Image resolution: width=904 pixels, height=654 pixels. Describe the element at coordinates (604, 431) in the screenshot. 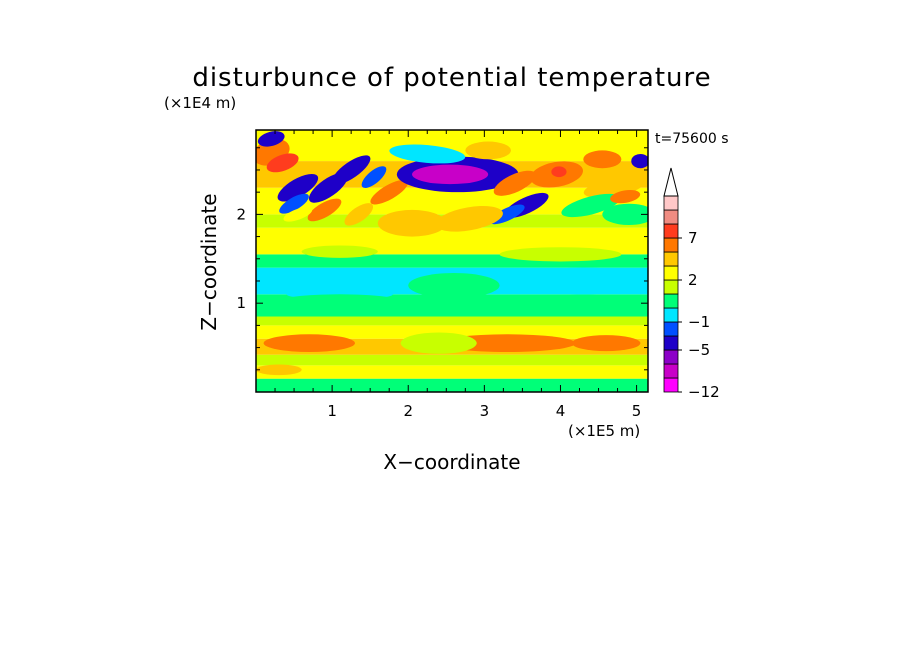

I see `x-axis-unit: (×1E5 m)` at that location.